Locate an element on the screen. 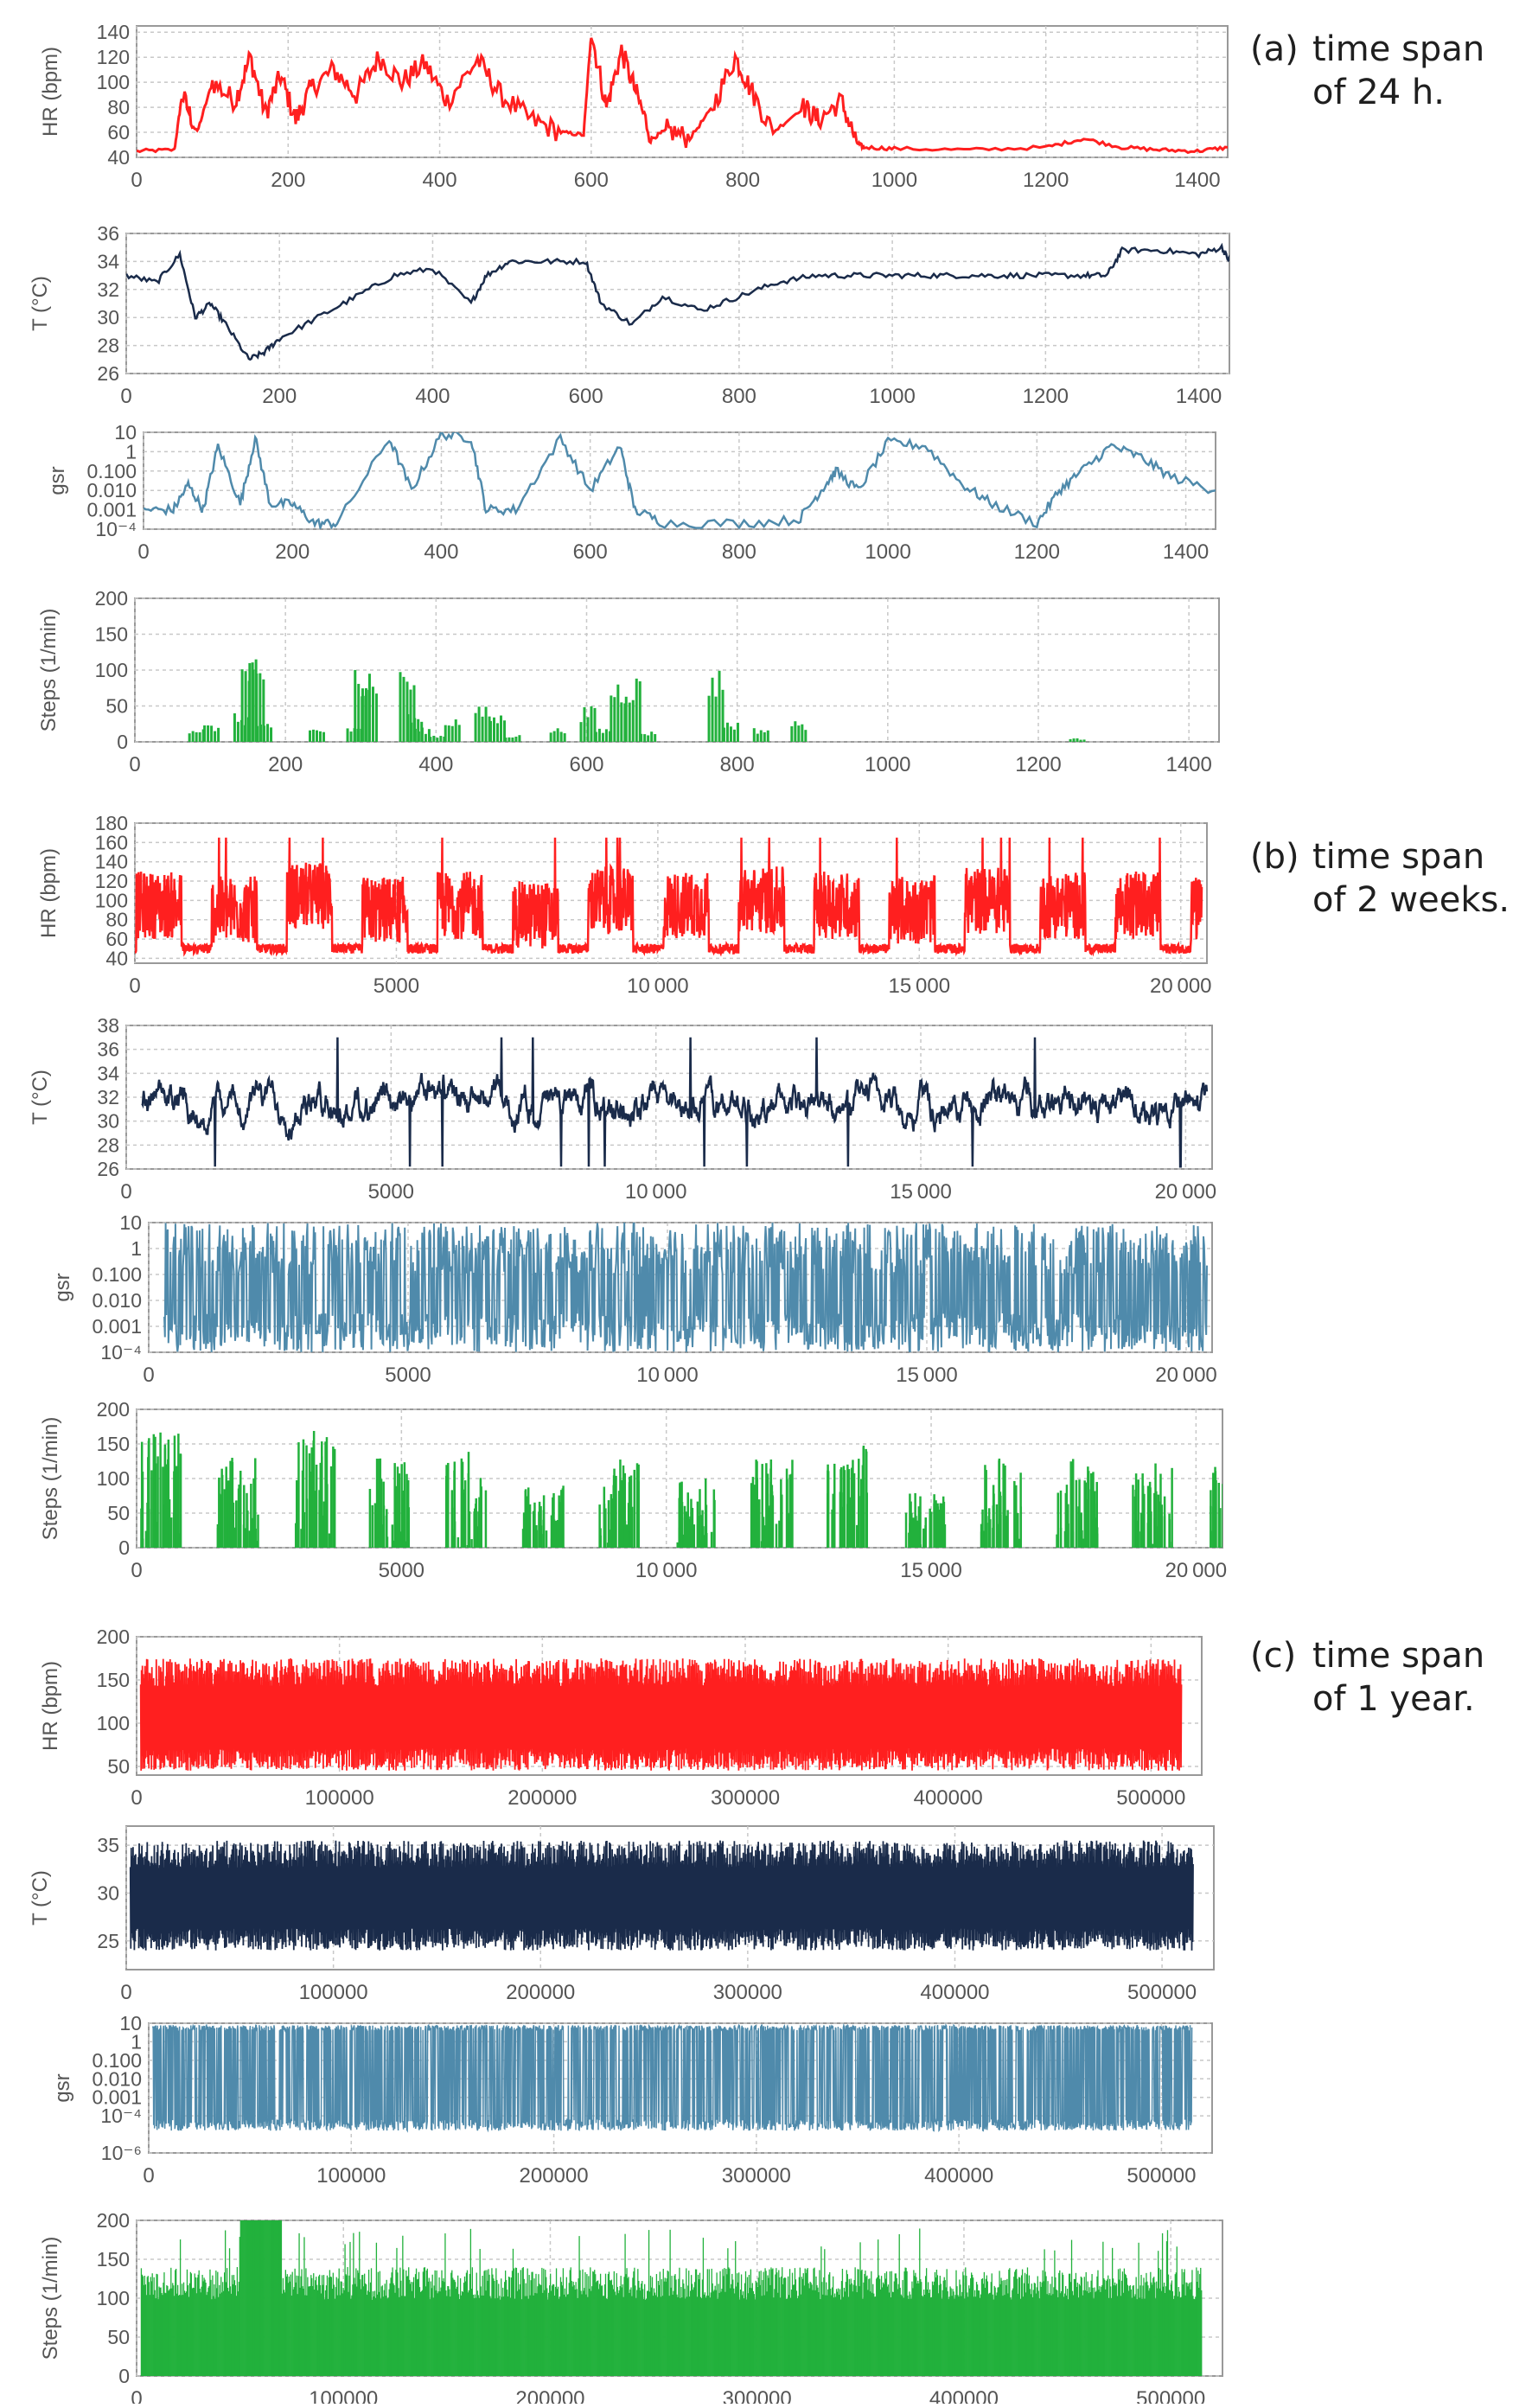 Image resolution: width=1532 pixels, height=2408 pixels. caption-c: (c)time span of 1 year. is located at coordinates (1367, 1677).